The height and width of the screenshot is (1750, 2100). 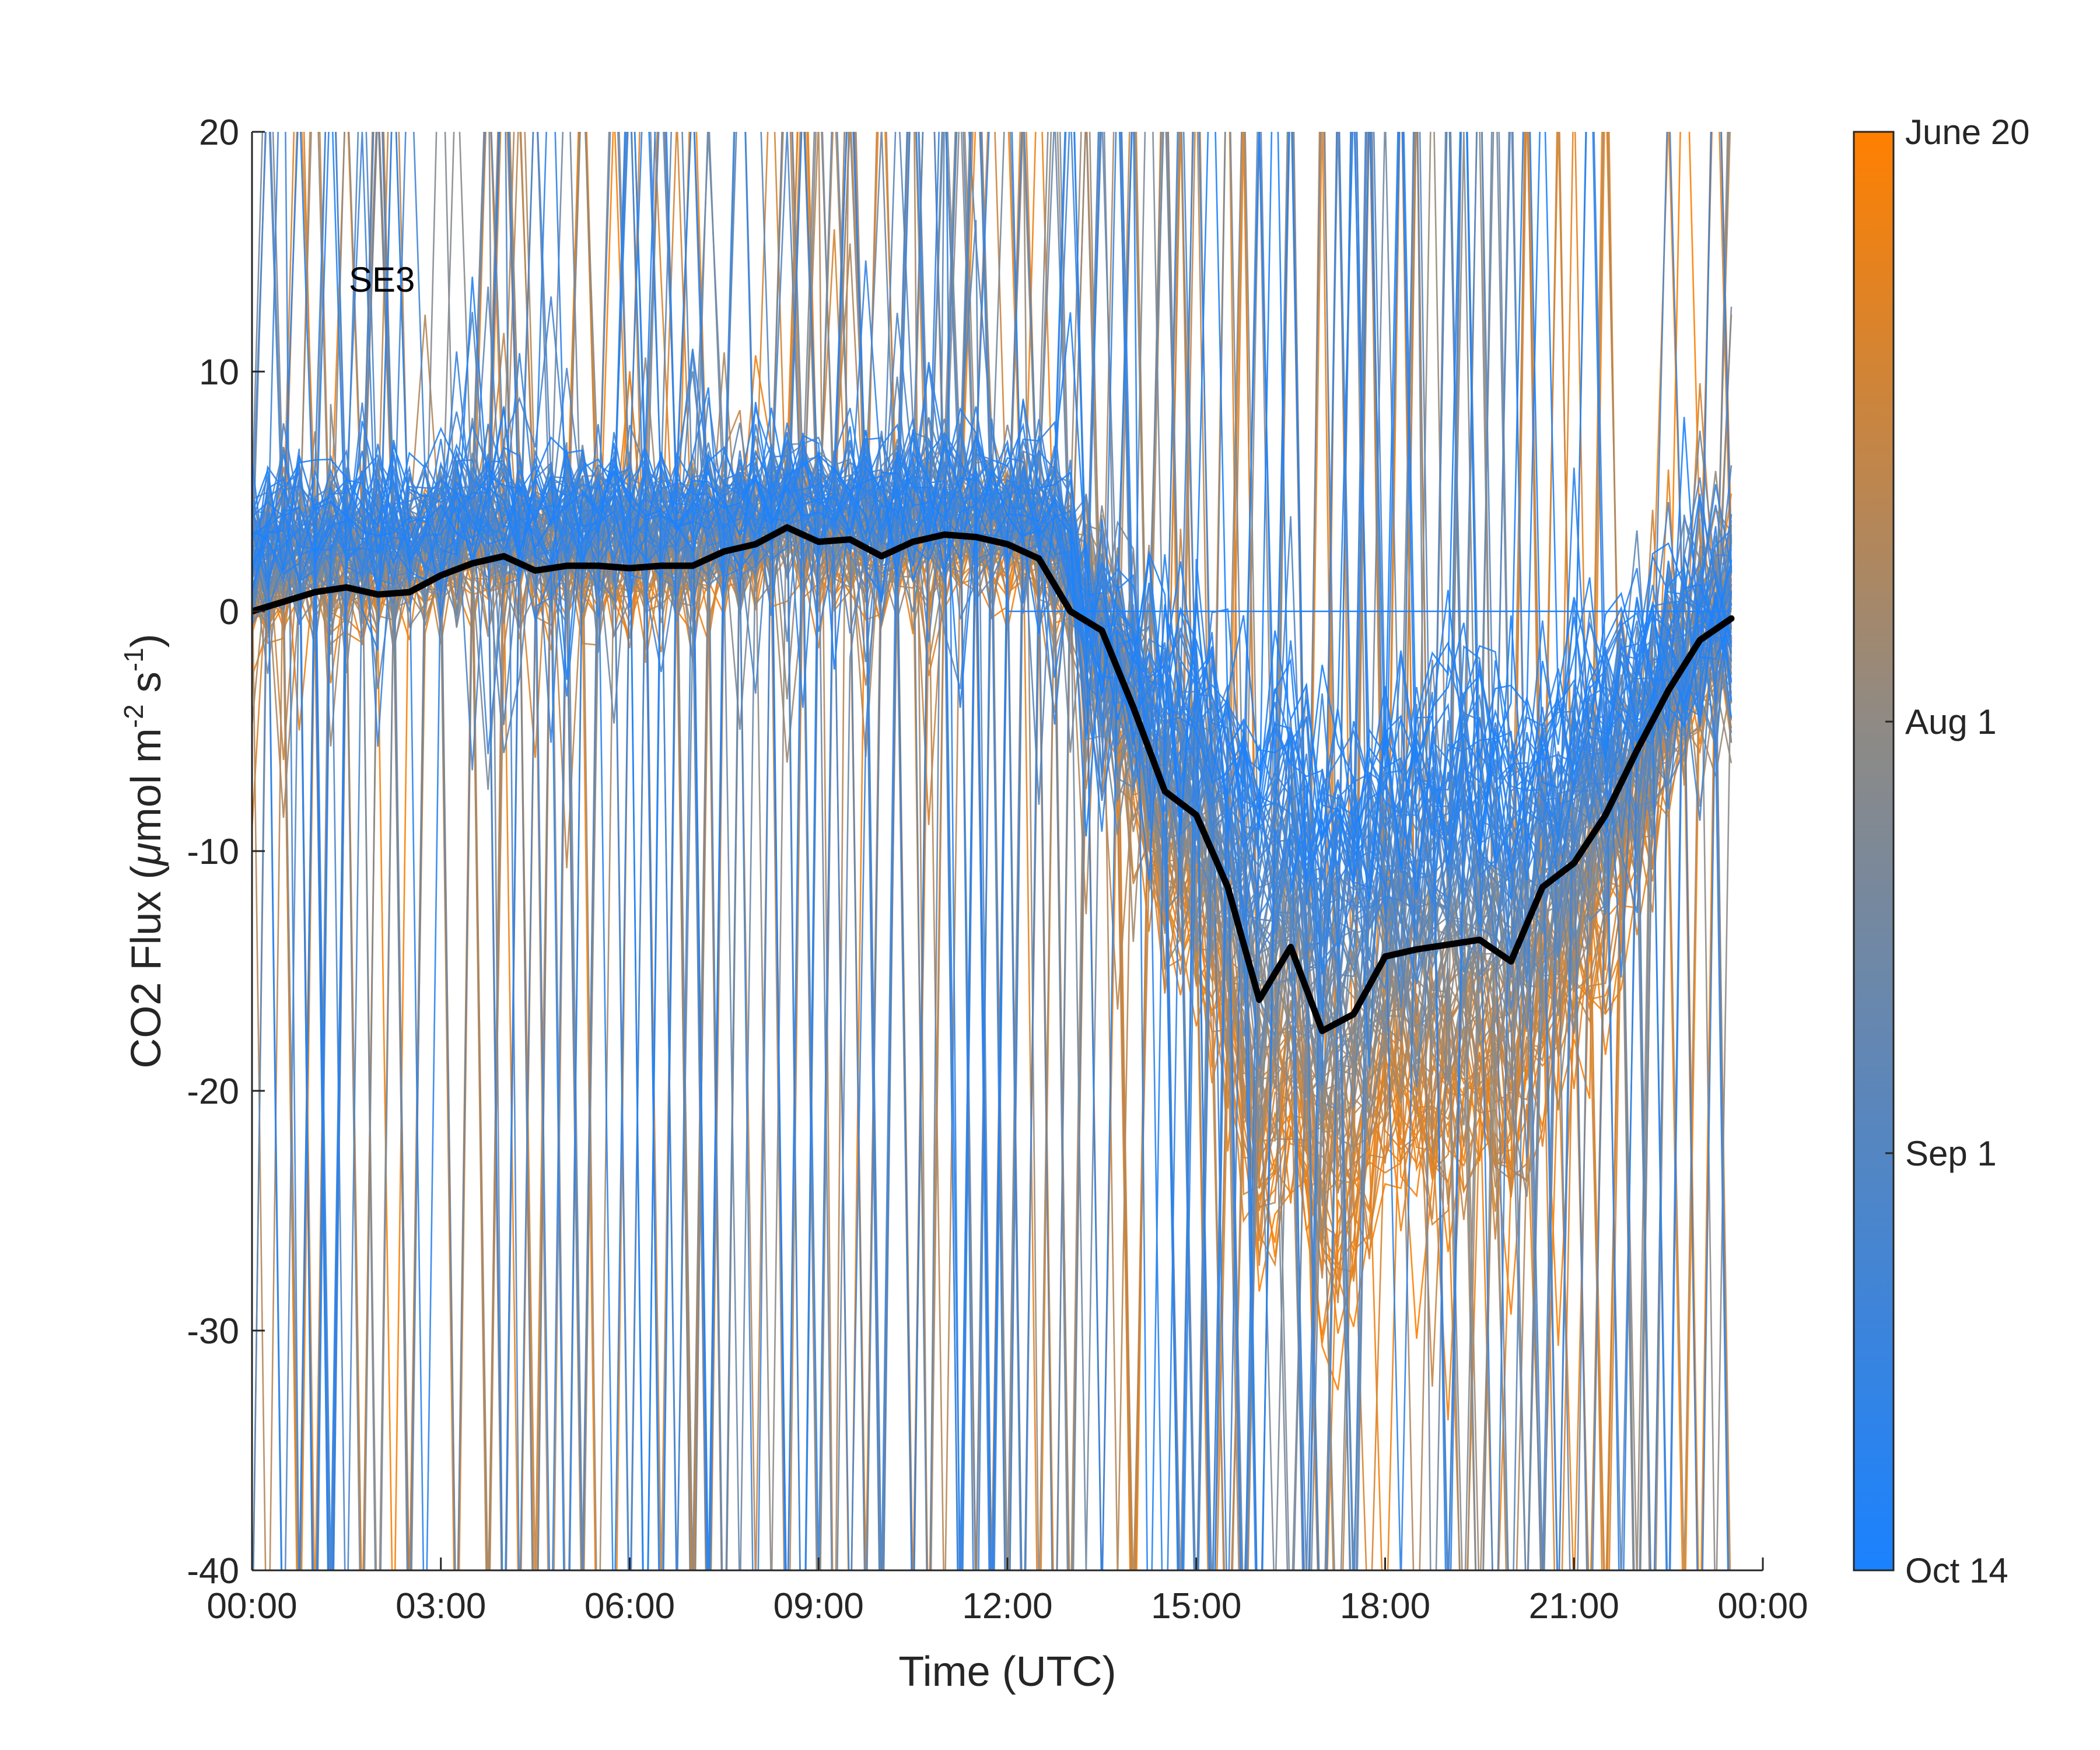 What do you see at coordinates (1007, 1671) in the screenshot?
I see `x-axis-title: Time (UTC)` at bounding box center [1007, 1671].